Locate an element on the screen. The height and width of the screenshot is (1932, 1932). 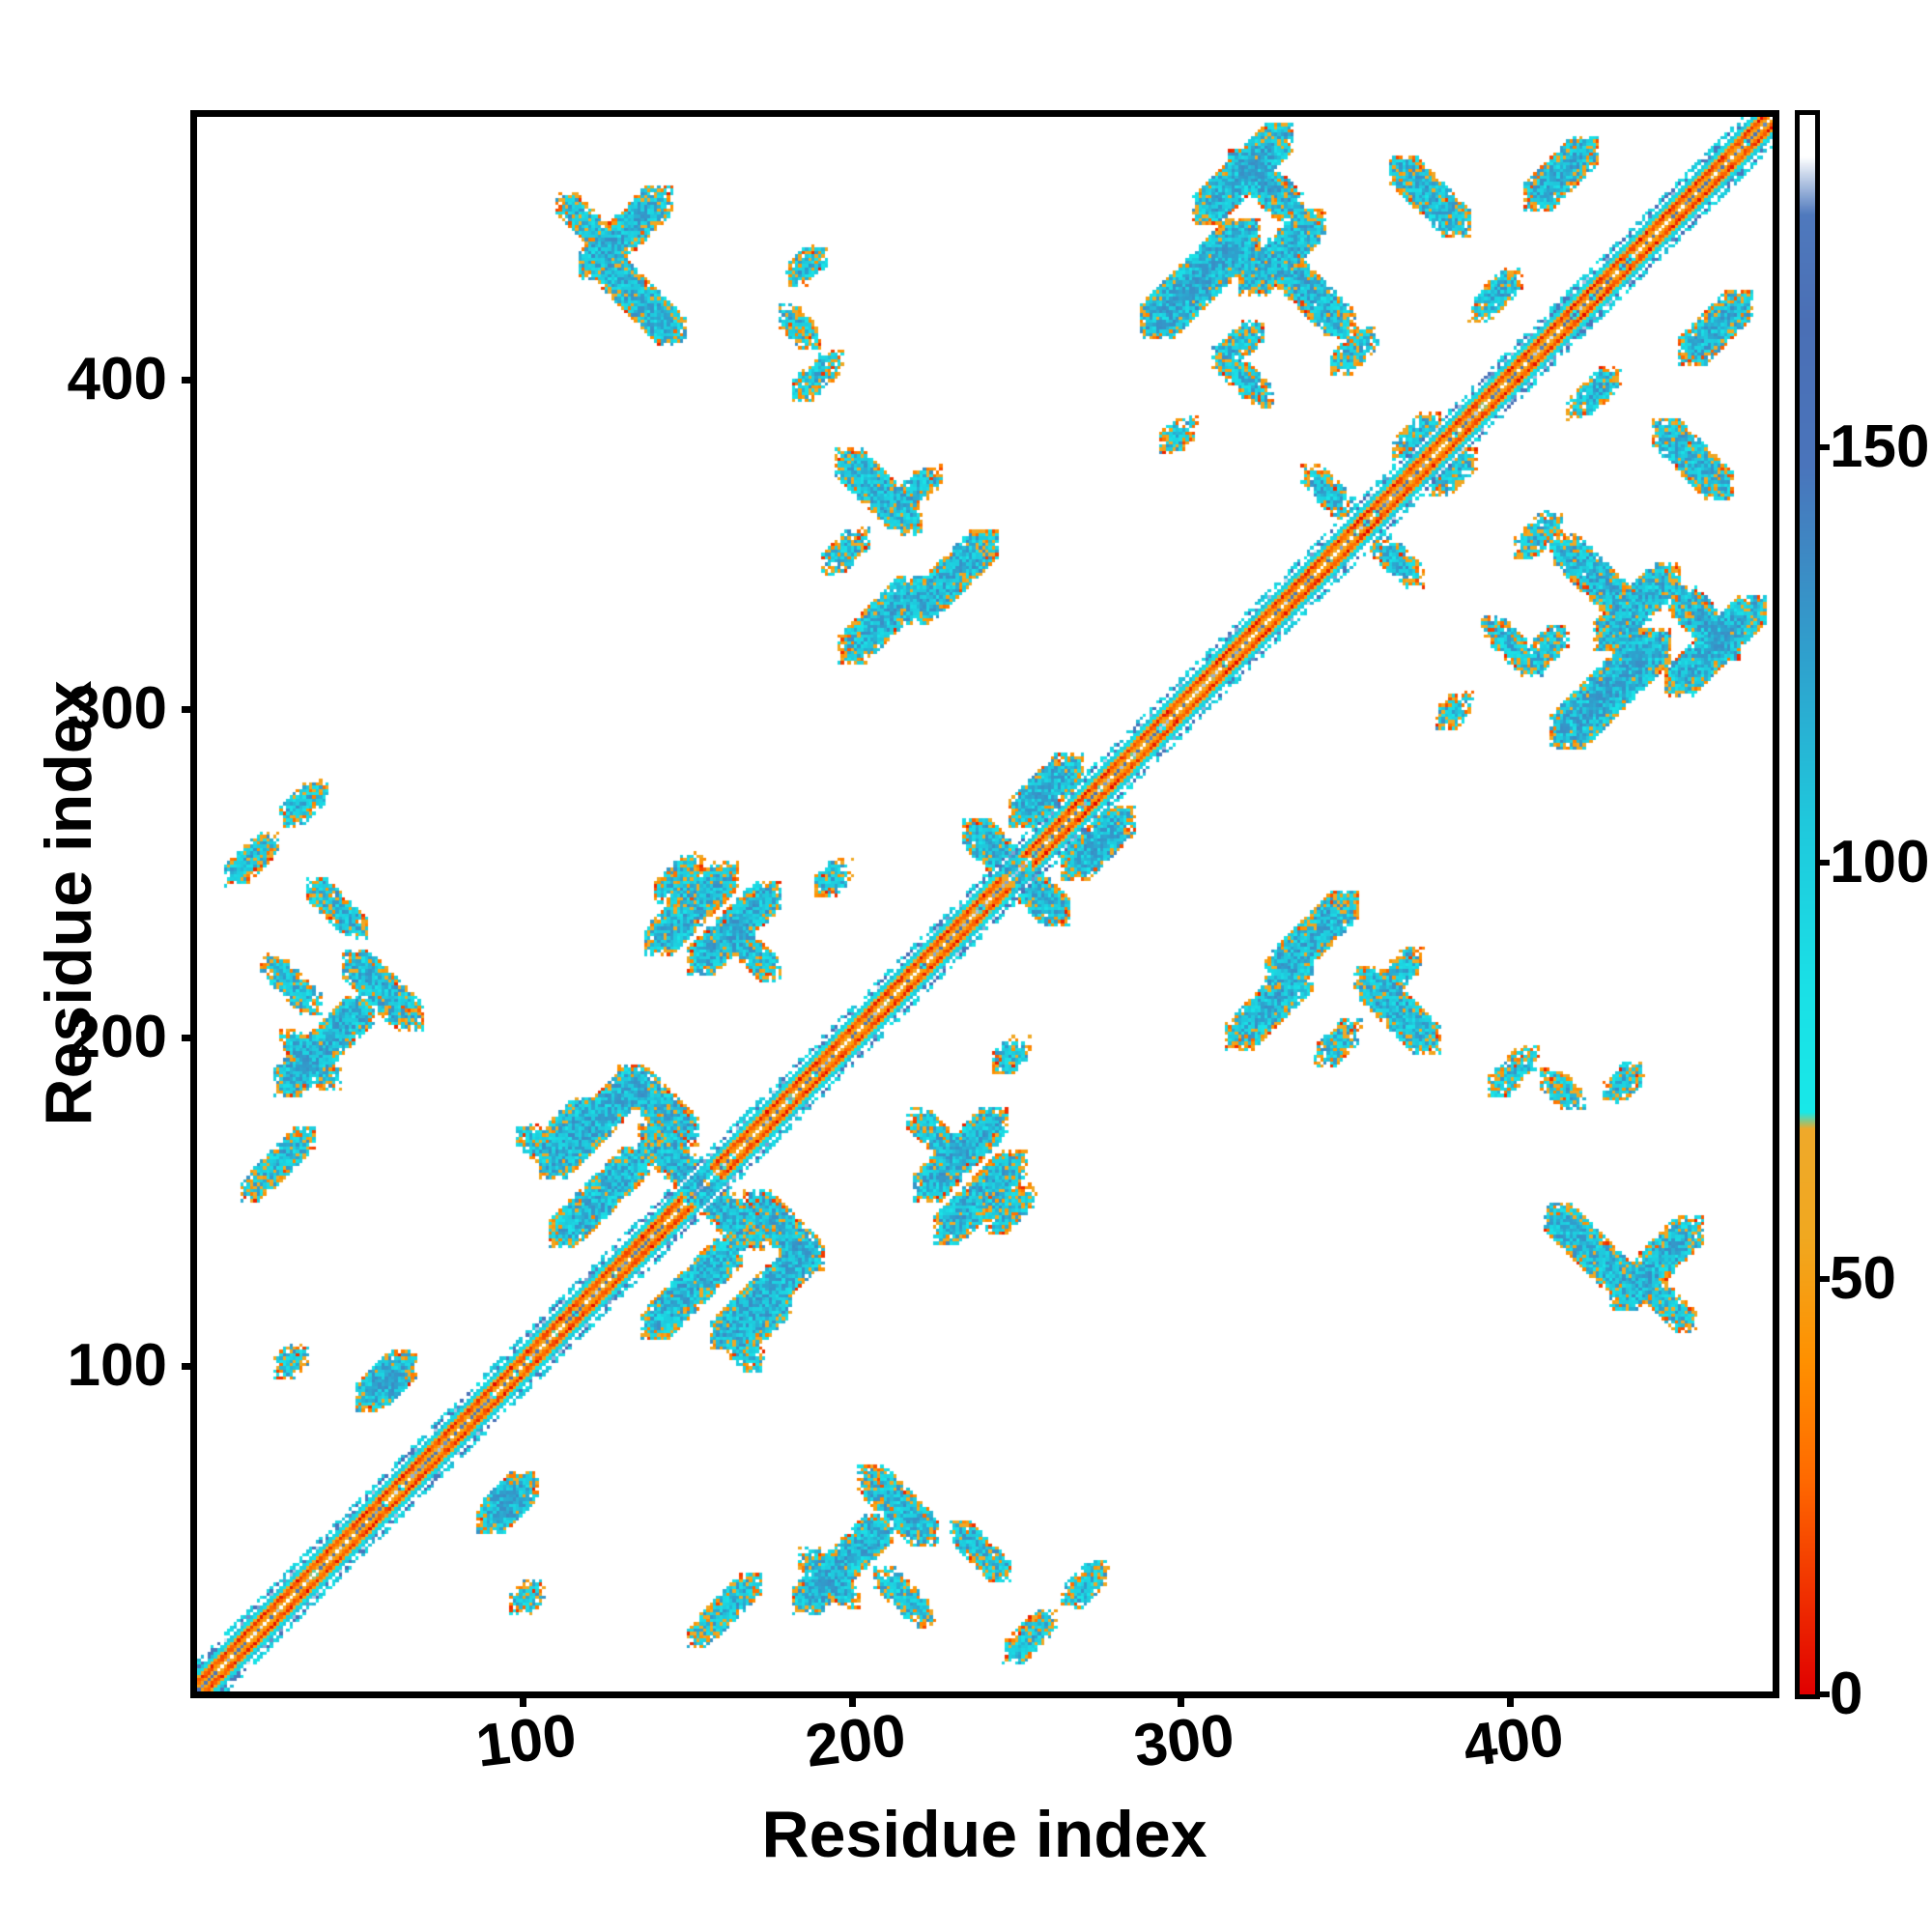
y-ticklabel-400: 400 is located at coordinates (117, 379).